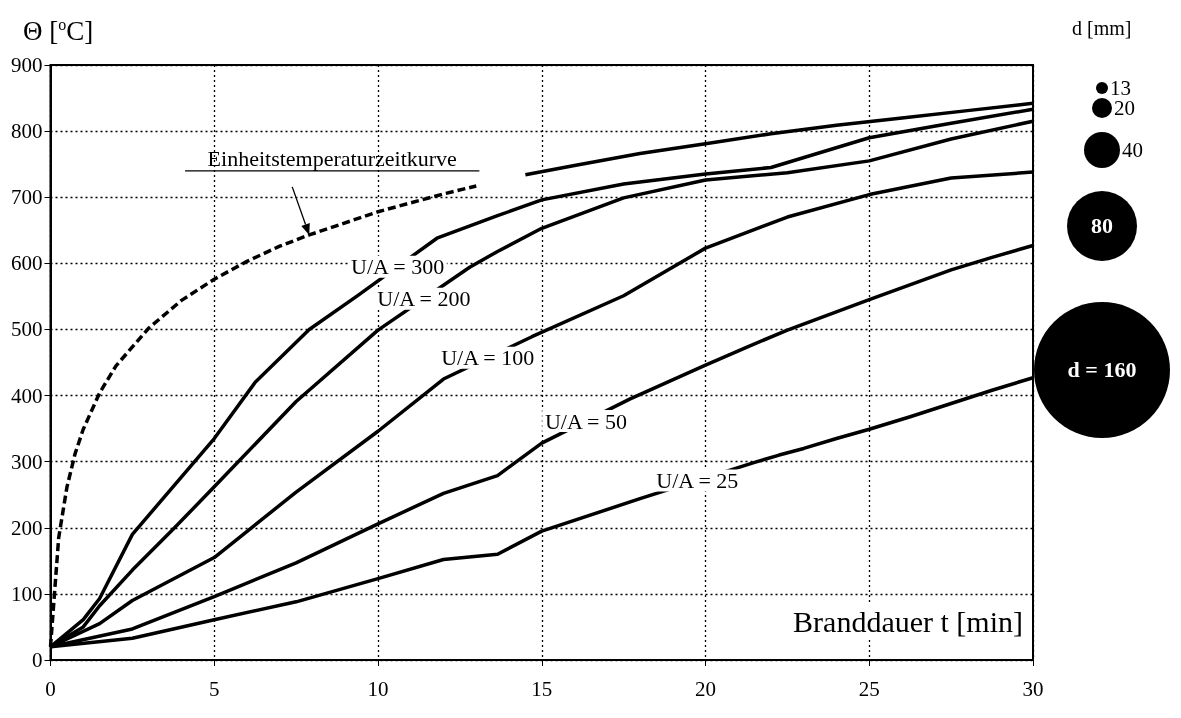 The height and width of the screenshot is (718, 1181). I want to click on x-tick-label: 5, so click(214, 688).